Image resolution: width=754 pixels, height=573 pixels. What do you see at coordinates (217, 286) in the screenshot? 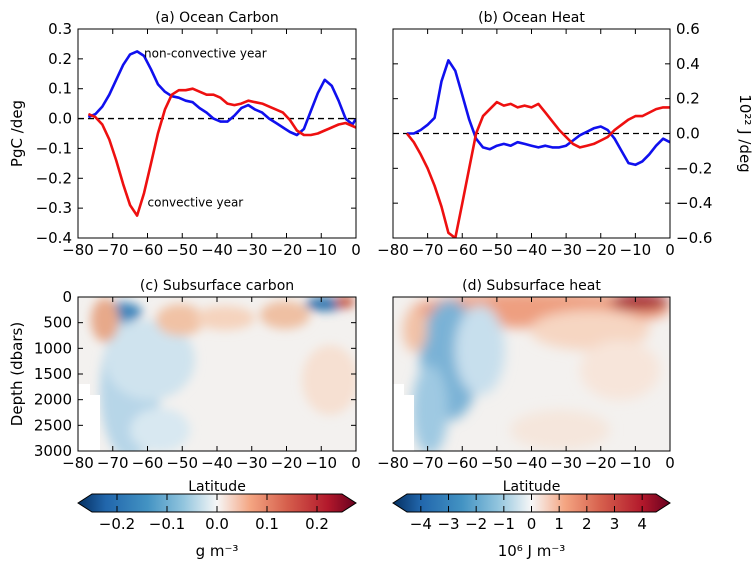
I see `panel-c-title: (c) Subsurface carbon` at bounding box center [217, 286].